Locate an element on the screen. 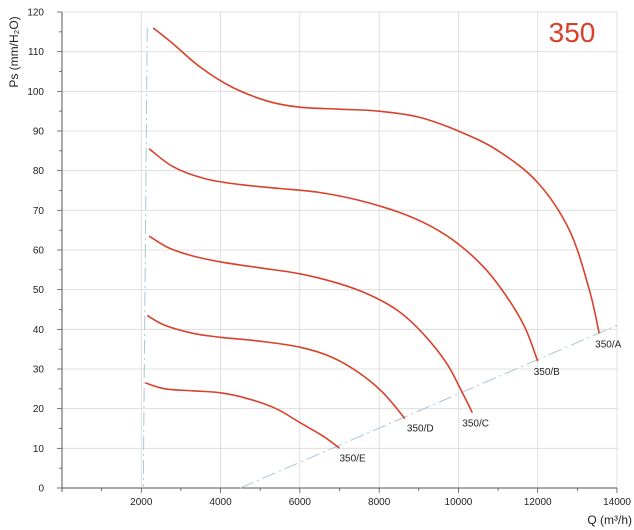  y-tick-label: 10 is located at coordinates (39, 449).